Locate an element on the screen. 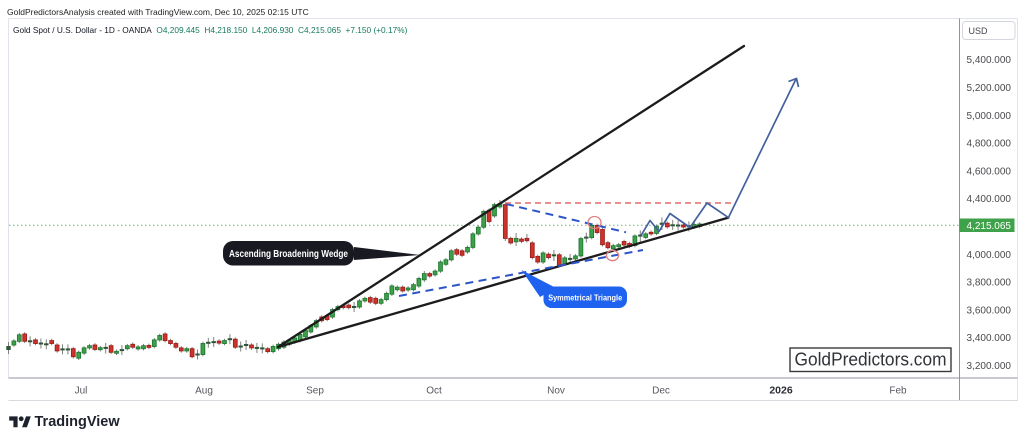 This screenshot has width=1024, height=444. svg-text: Oct is located at coordinates (434, 391).